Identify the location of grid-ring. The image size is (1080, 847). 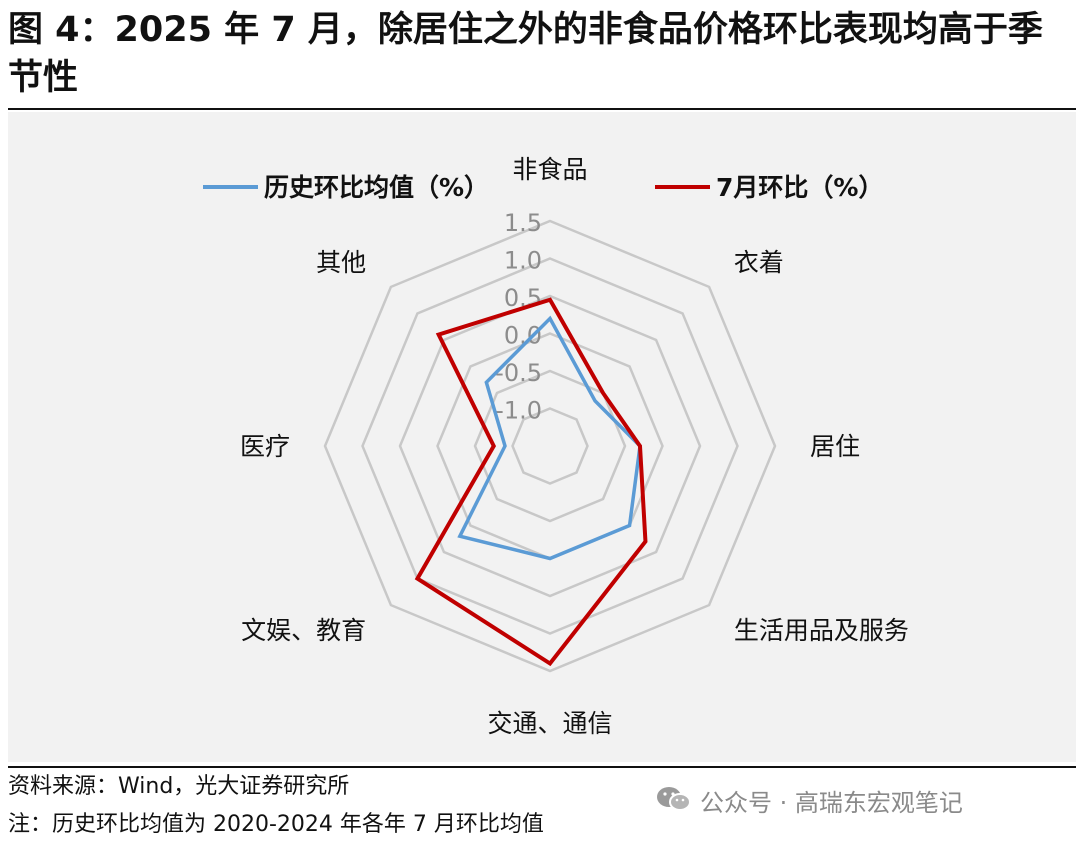
(550, 446).